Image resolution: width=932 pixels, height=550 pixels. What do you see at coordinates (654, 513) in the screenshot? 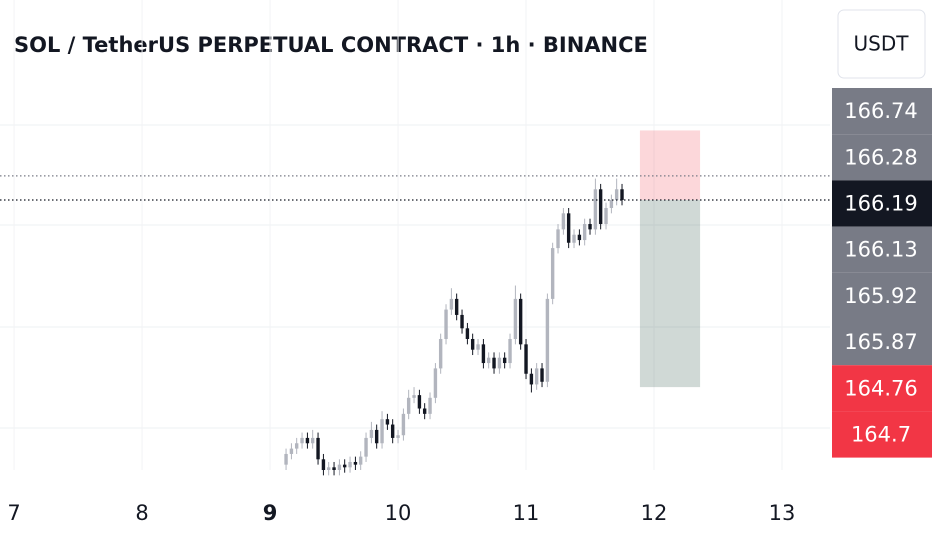
I see `x-tick-label: 12` at bounding box center [654, 513].